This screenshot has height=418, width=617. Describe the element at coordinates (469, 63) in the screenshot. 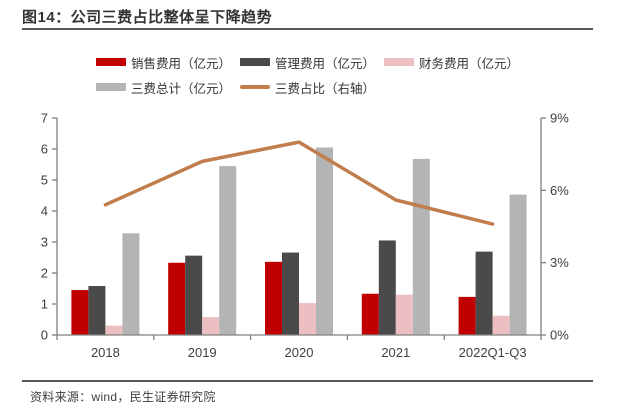

I see `legend-label: 财务费用（亿元）` at that location.